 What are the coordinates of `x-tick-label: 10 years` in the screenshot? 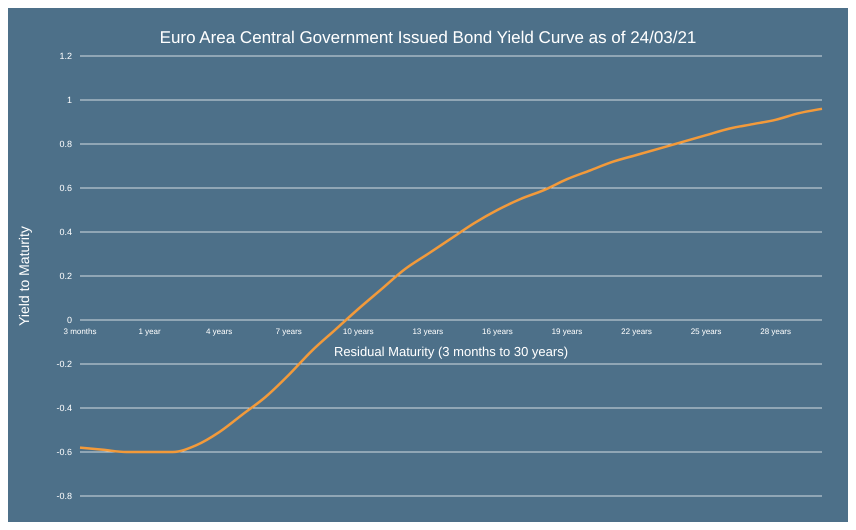 It's located at (358, 331).